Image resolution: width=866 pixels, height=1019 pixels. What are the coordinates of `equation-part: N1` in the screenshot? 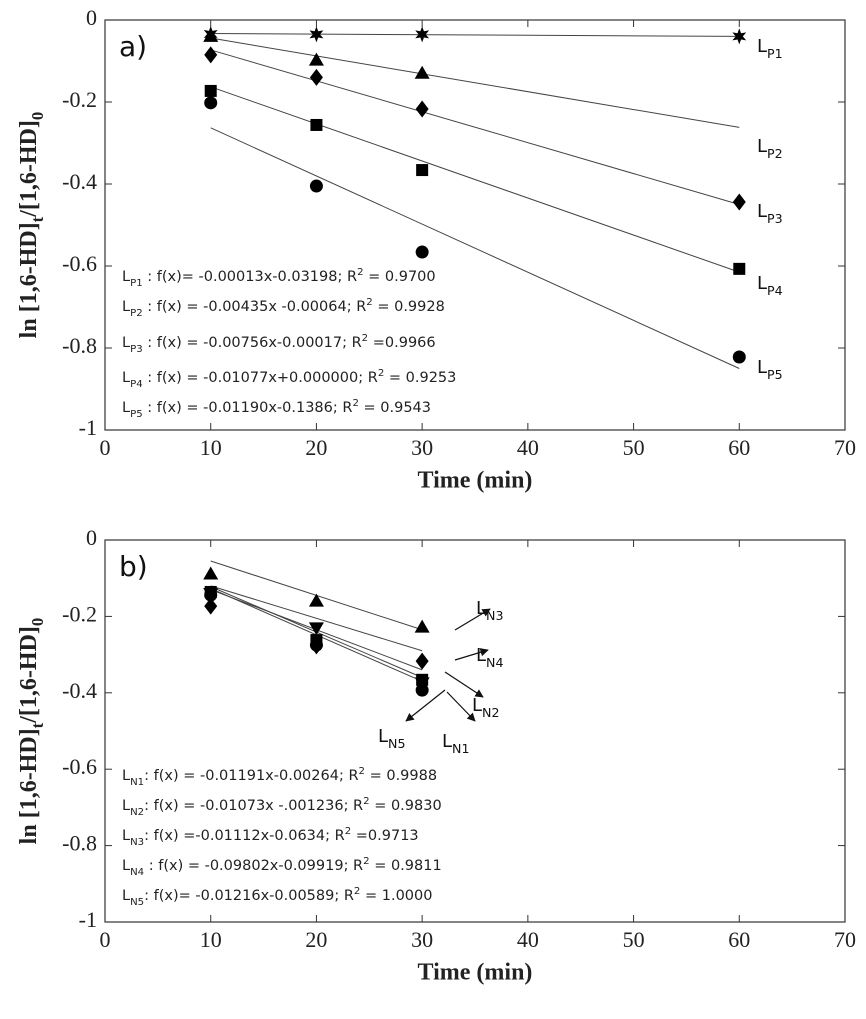 It's located at (137, 782).